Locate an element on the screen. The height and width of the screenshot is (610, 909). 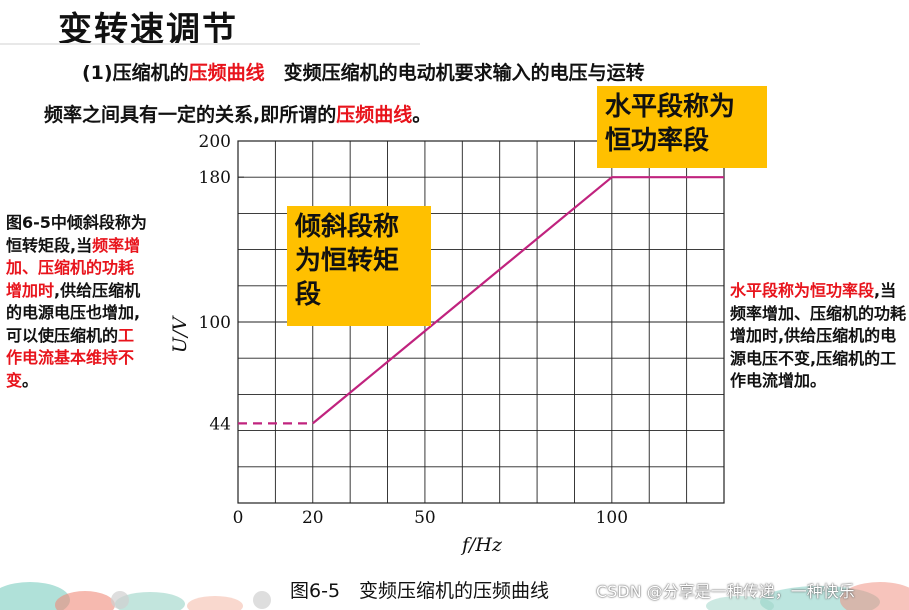
x-tick-label: 100 is located at coordinates (612, 518).